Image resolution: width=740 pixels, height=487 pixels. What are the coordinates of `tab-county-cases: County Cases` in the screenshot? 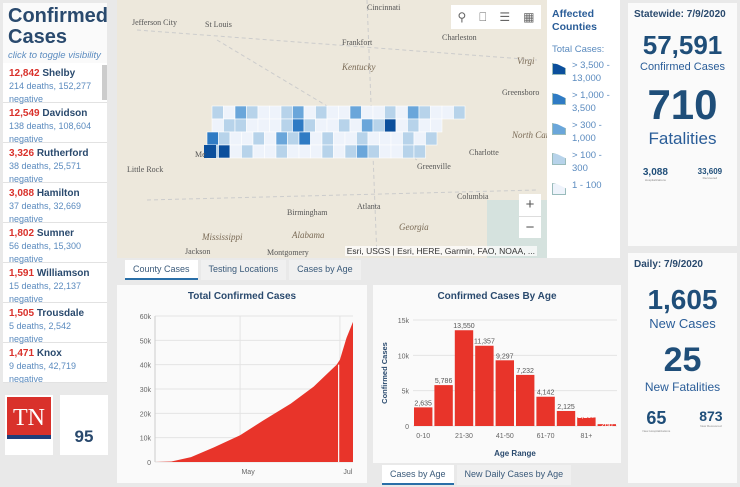 It's located at (161, 270).